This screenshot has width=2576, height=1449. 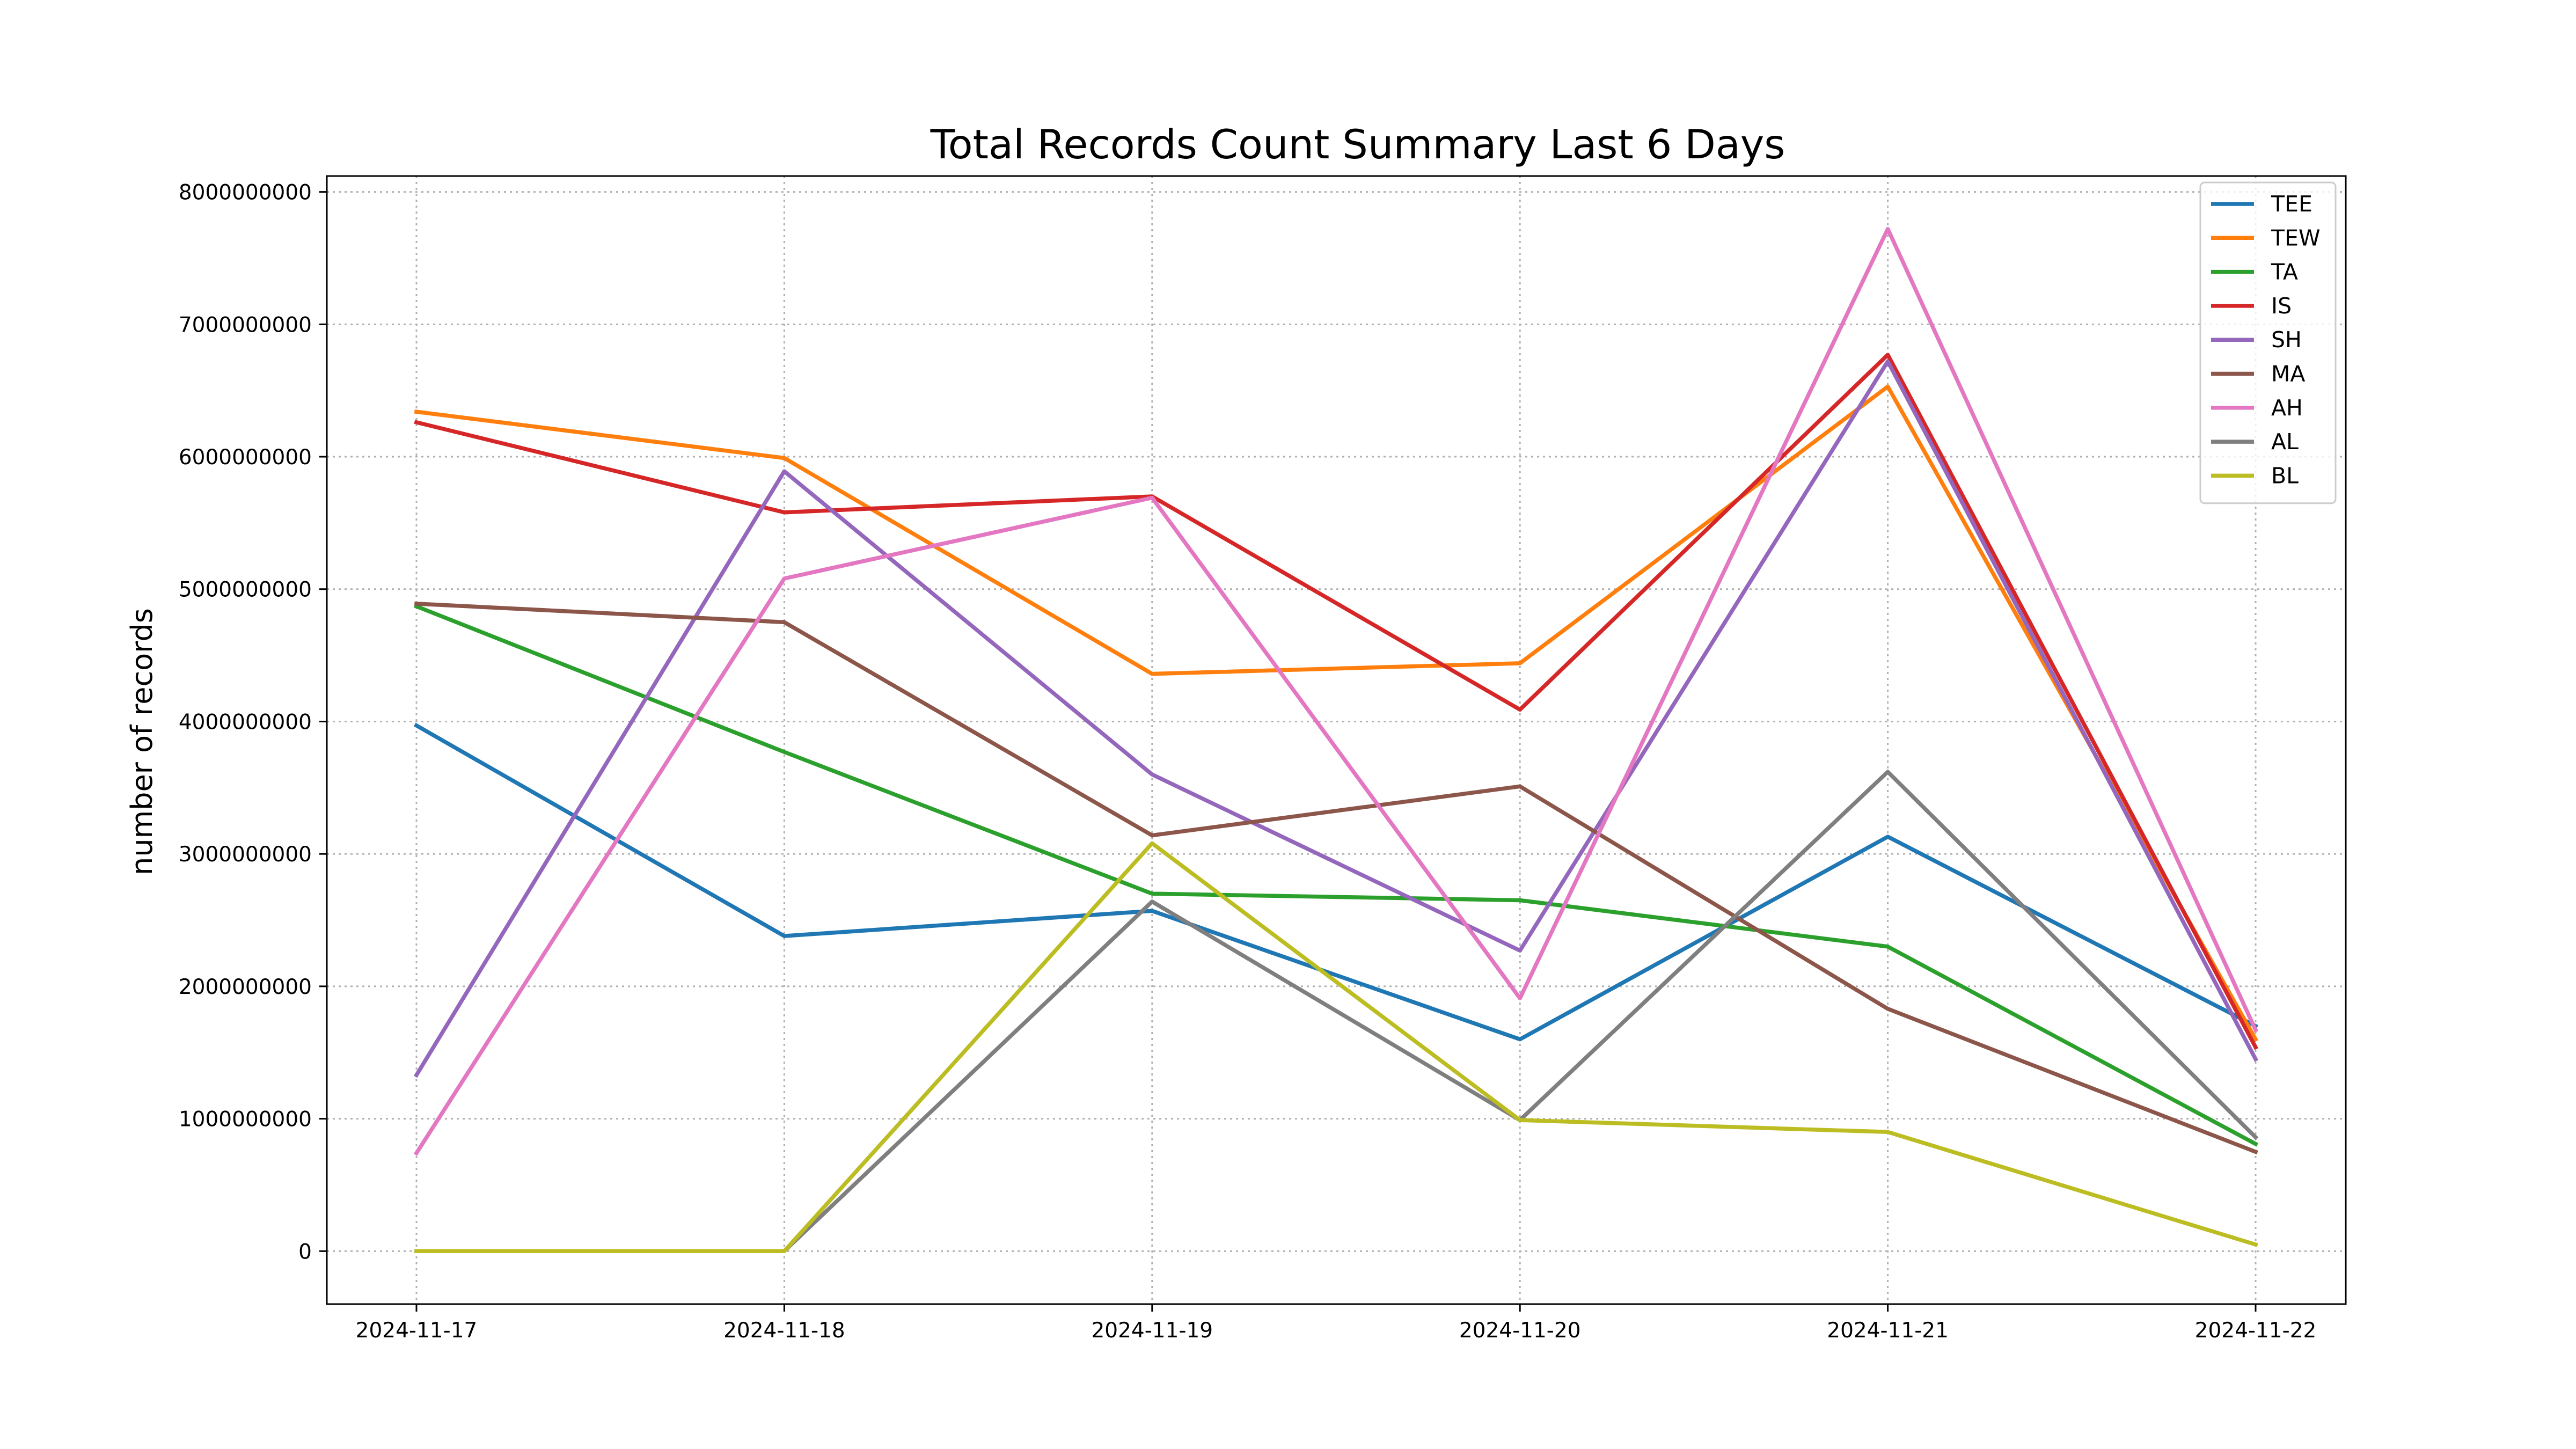 What do you see at coordinates (2285, 442) in the screenshot?
I see `legend-label: AL` at bounding box center [2285, 442].